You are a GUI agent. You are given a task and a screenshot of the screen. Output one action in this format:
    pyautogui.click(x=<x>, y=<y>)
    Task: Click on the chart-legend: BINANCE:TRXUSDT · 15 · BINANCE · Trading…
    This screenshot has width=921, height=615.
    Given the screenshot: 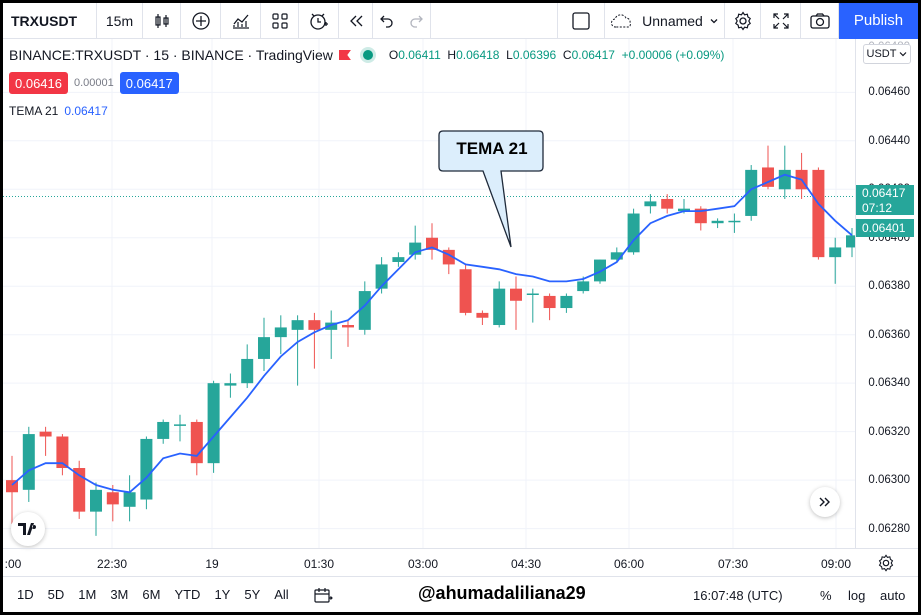 What is the action you would take?
    pyautogui.click(x=366, y=55)
    